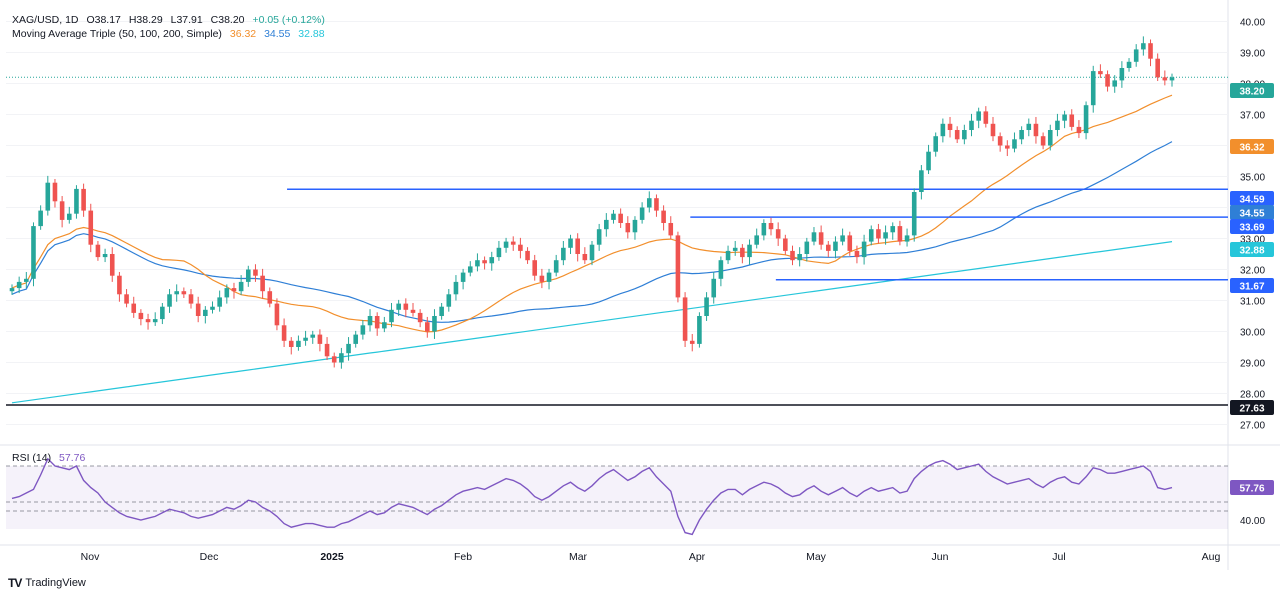  Describe the element at coordinates (32, 458) in the screenshot. I see `rsi-label: RSI (14)` at that location.